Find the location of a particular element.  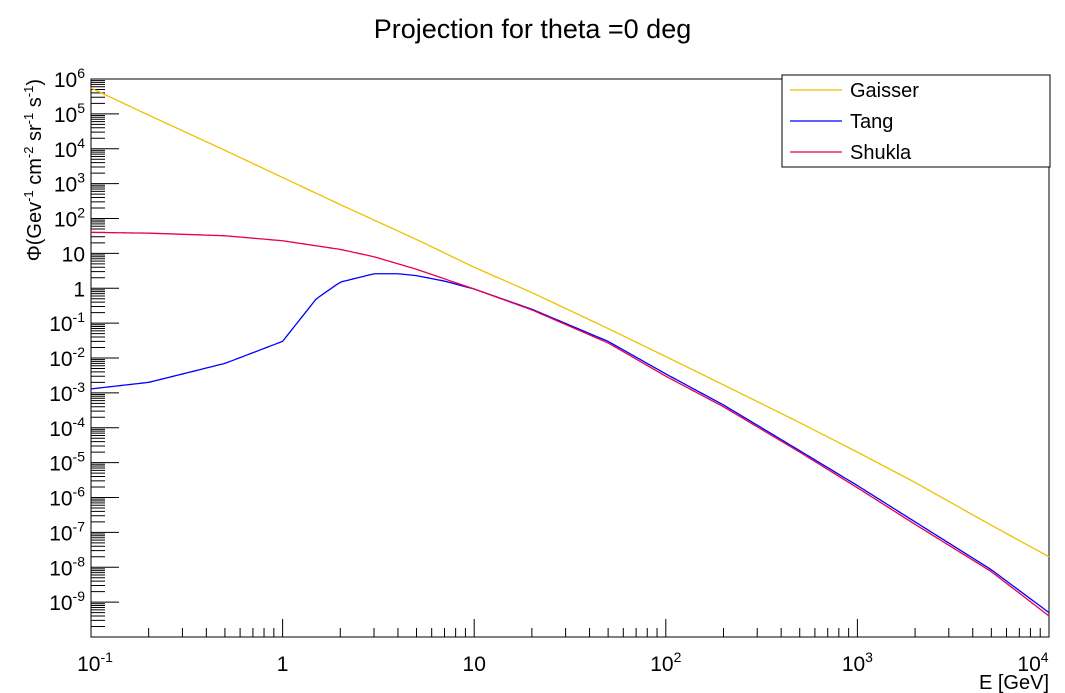

x-tick-label: 10⁻¹ is located at coordinates (95, 662).